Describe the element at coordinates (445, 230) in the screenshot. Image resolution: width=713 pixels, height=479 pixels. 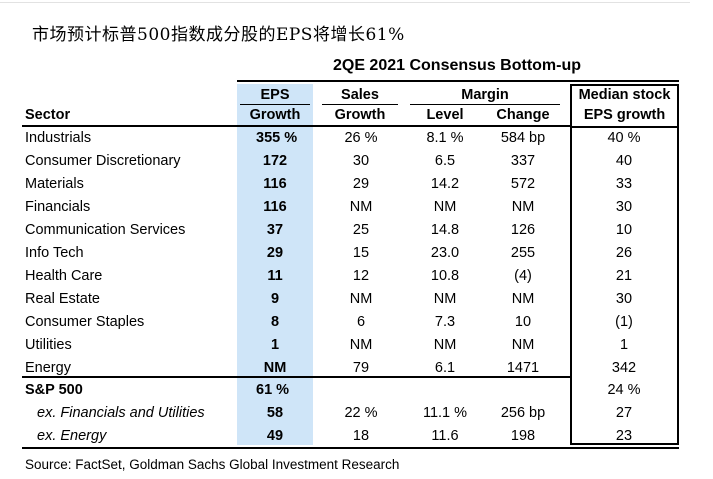
I see `margin-level-cell: 14.8` at that location.